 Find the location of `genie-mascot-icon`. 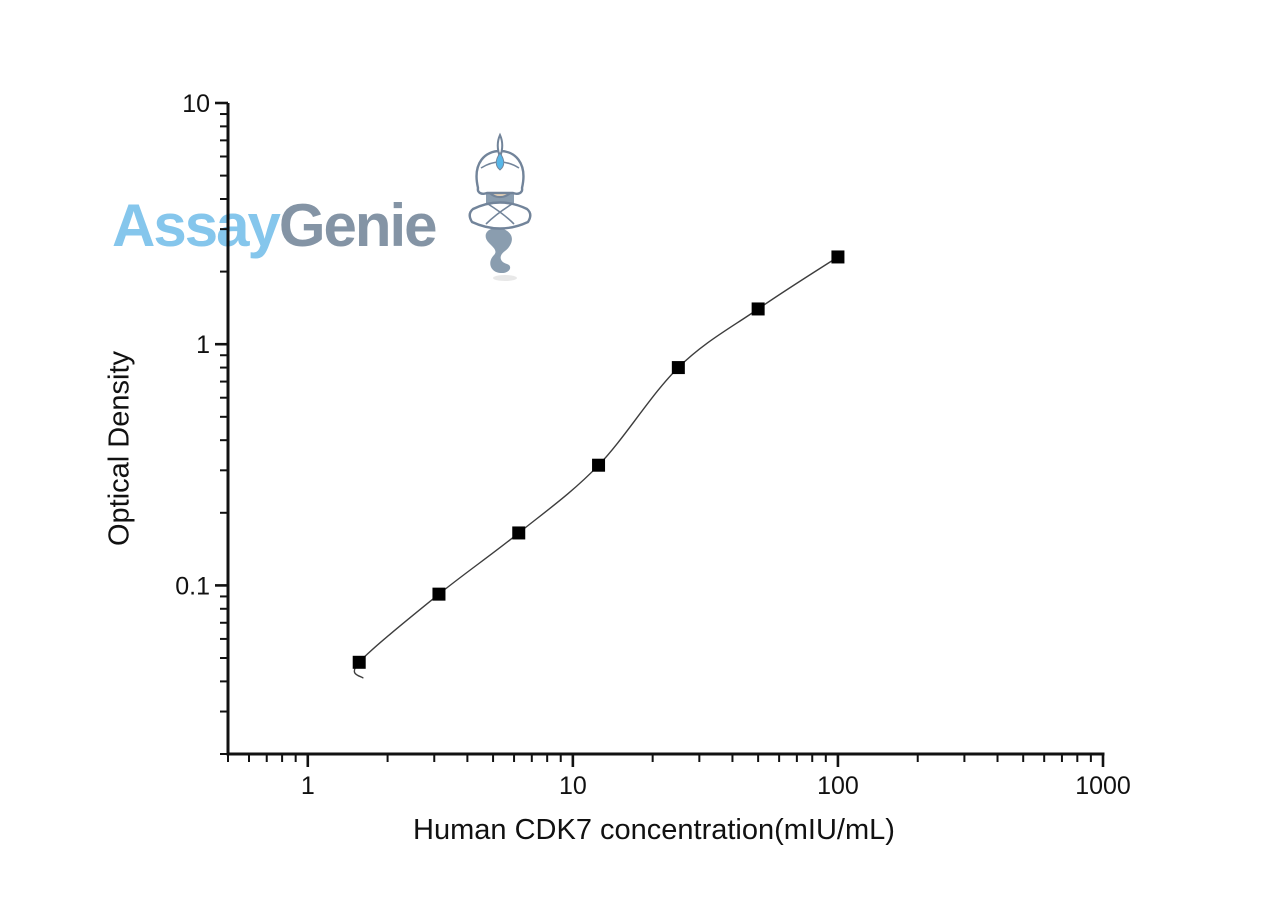

genie-mascot-icon is located at coordinates (500, 206).